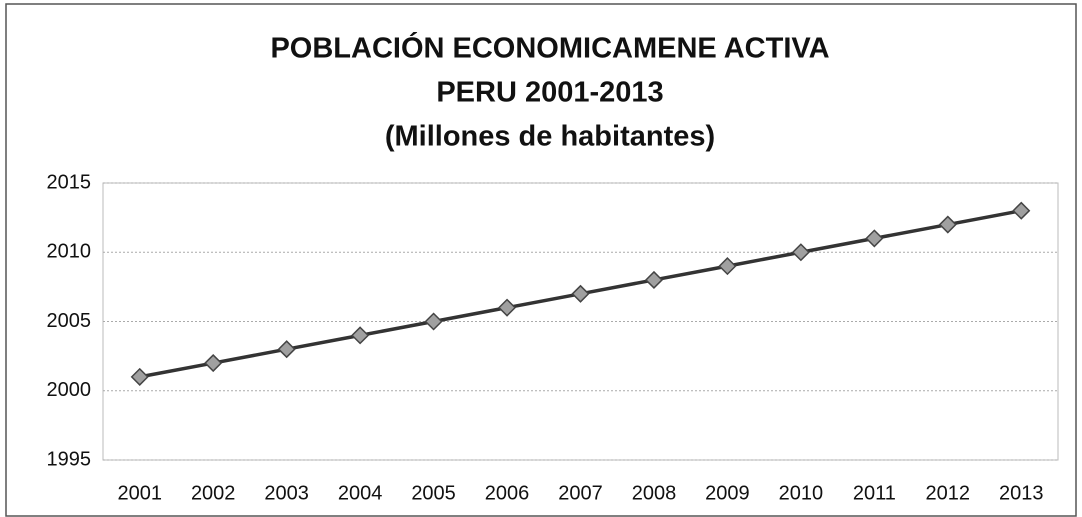 This screenshot has width=1082, height=517. What do you see at coordinates (580, 493) in the screenshot?
I see `x-tick-label: 2007` at bounding box center [580, 493].